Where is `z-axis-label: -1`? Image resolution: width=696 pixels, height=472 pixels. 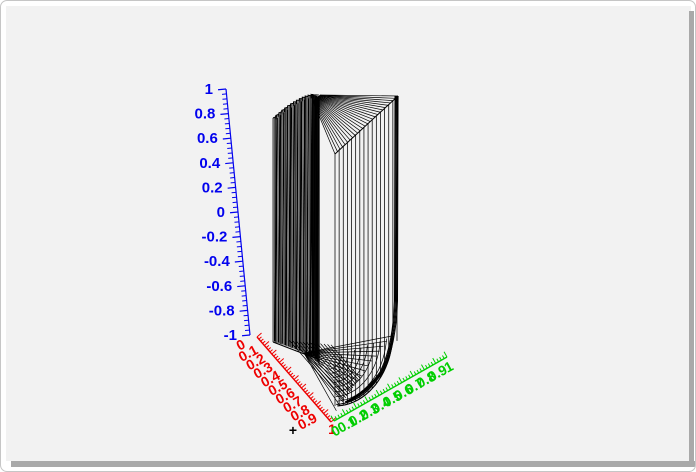 z-axis-label: -1 is located at coordinates (230, 335).